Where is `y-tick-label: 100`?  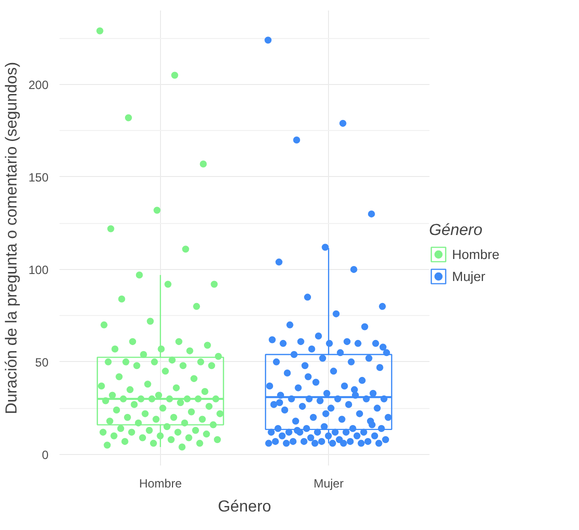
y-tick-label: 100 is located at coordinates (38, 269).